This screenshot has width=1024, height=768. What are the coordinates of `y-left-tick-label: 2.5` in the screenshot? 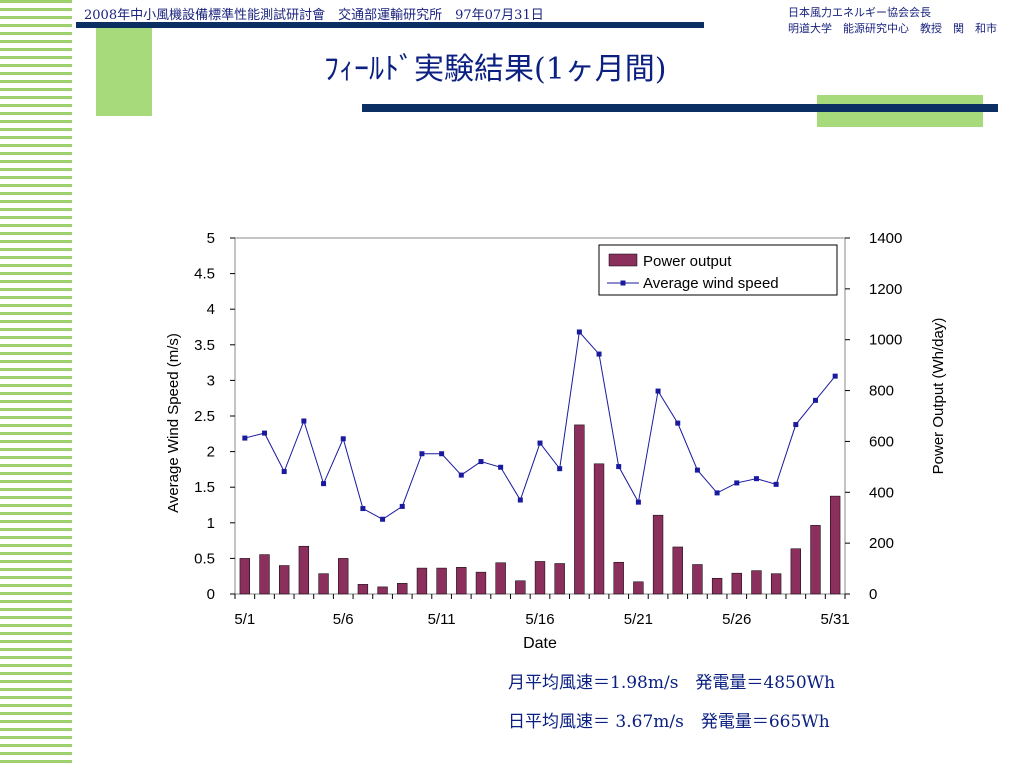 It's located at (204, 416).